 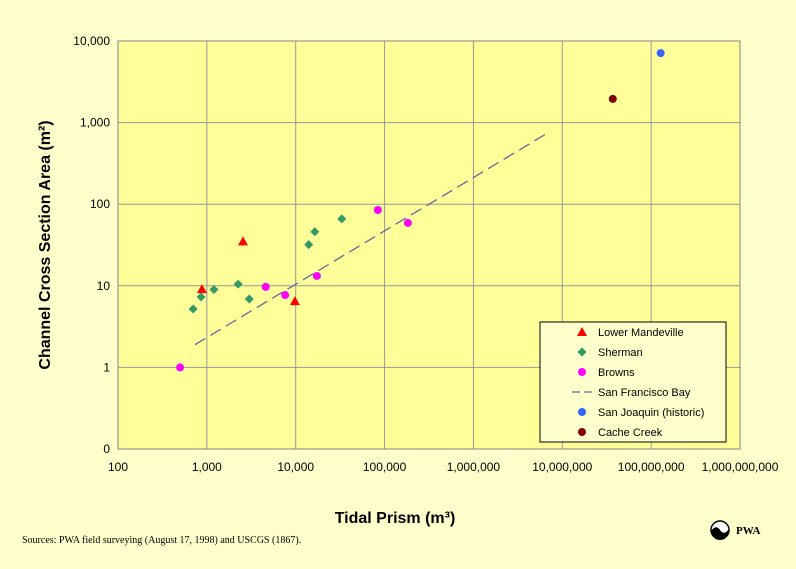 I want to click on x-tick-label: 100,000,000, so click(x=651, y=467).